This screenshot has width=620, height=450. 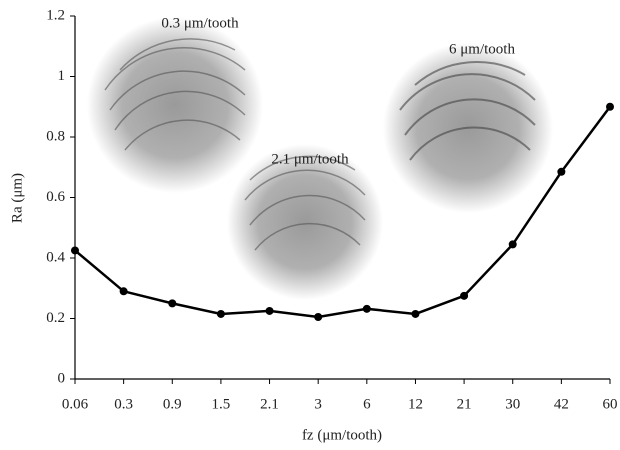 What do you see at coordinates (464, 404) in the screenshot?
I see `x-tick-label: 21` at bounding box center [464, 404].